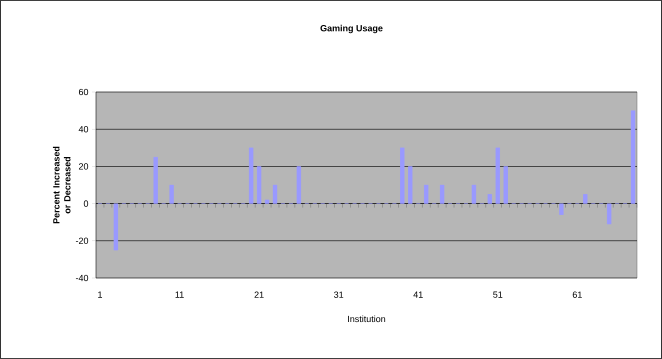  What do you see at coordinates (82, 241) in the screenshot?
I see `y-tick-label: -20` at bounding box center [82, 241].